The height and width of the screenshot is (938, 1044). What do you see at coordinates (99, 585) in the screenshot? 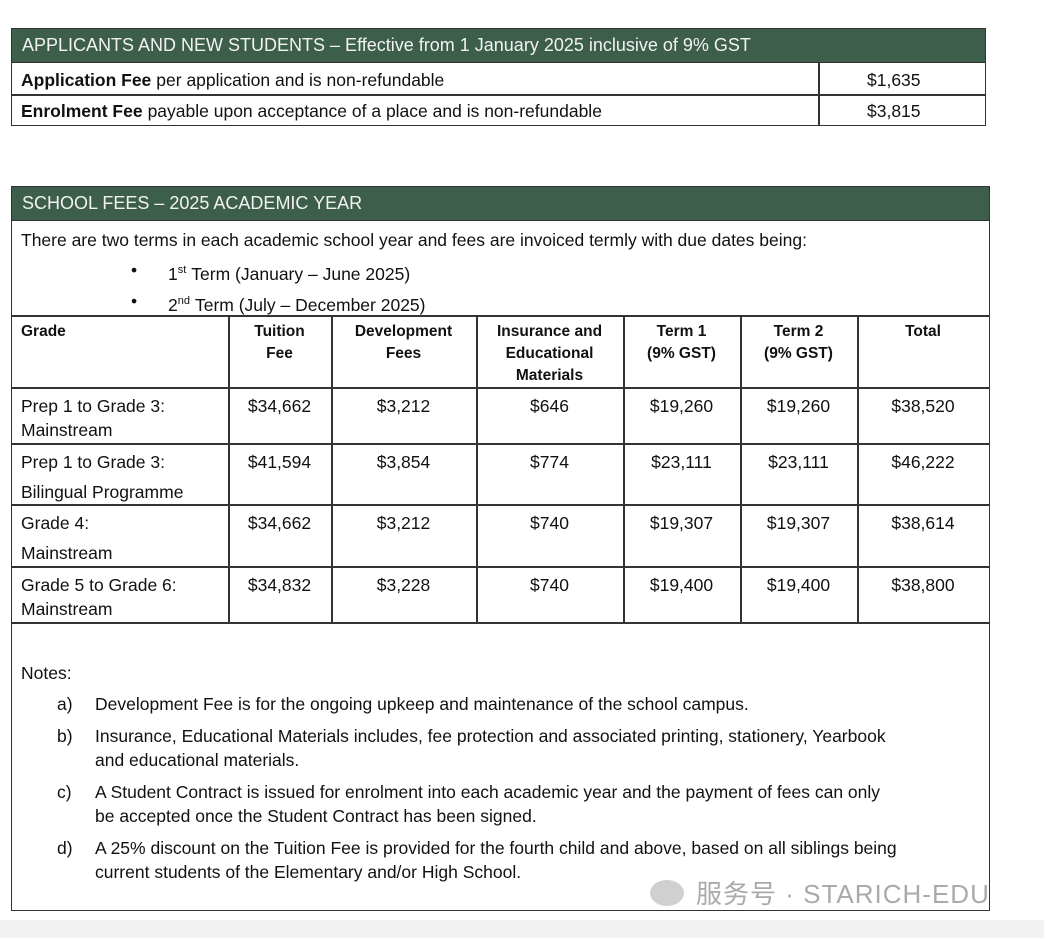
I see `grade-label: Grade 5 to Grade 6:` at bounding box center [99, 585].